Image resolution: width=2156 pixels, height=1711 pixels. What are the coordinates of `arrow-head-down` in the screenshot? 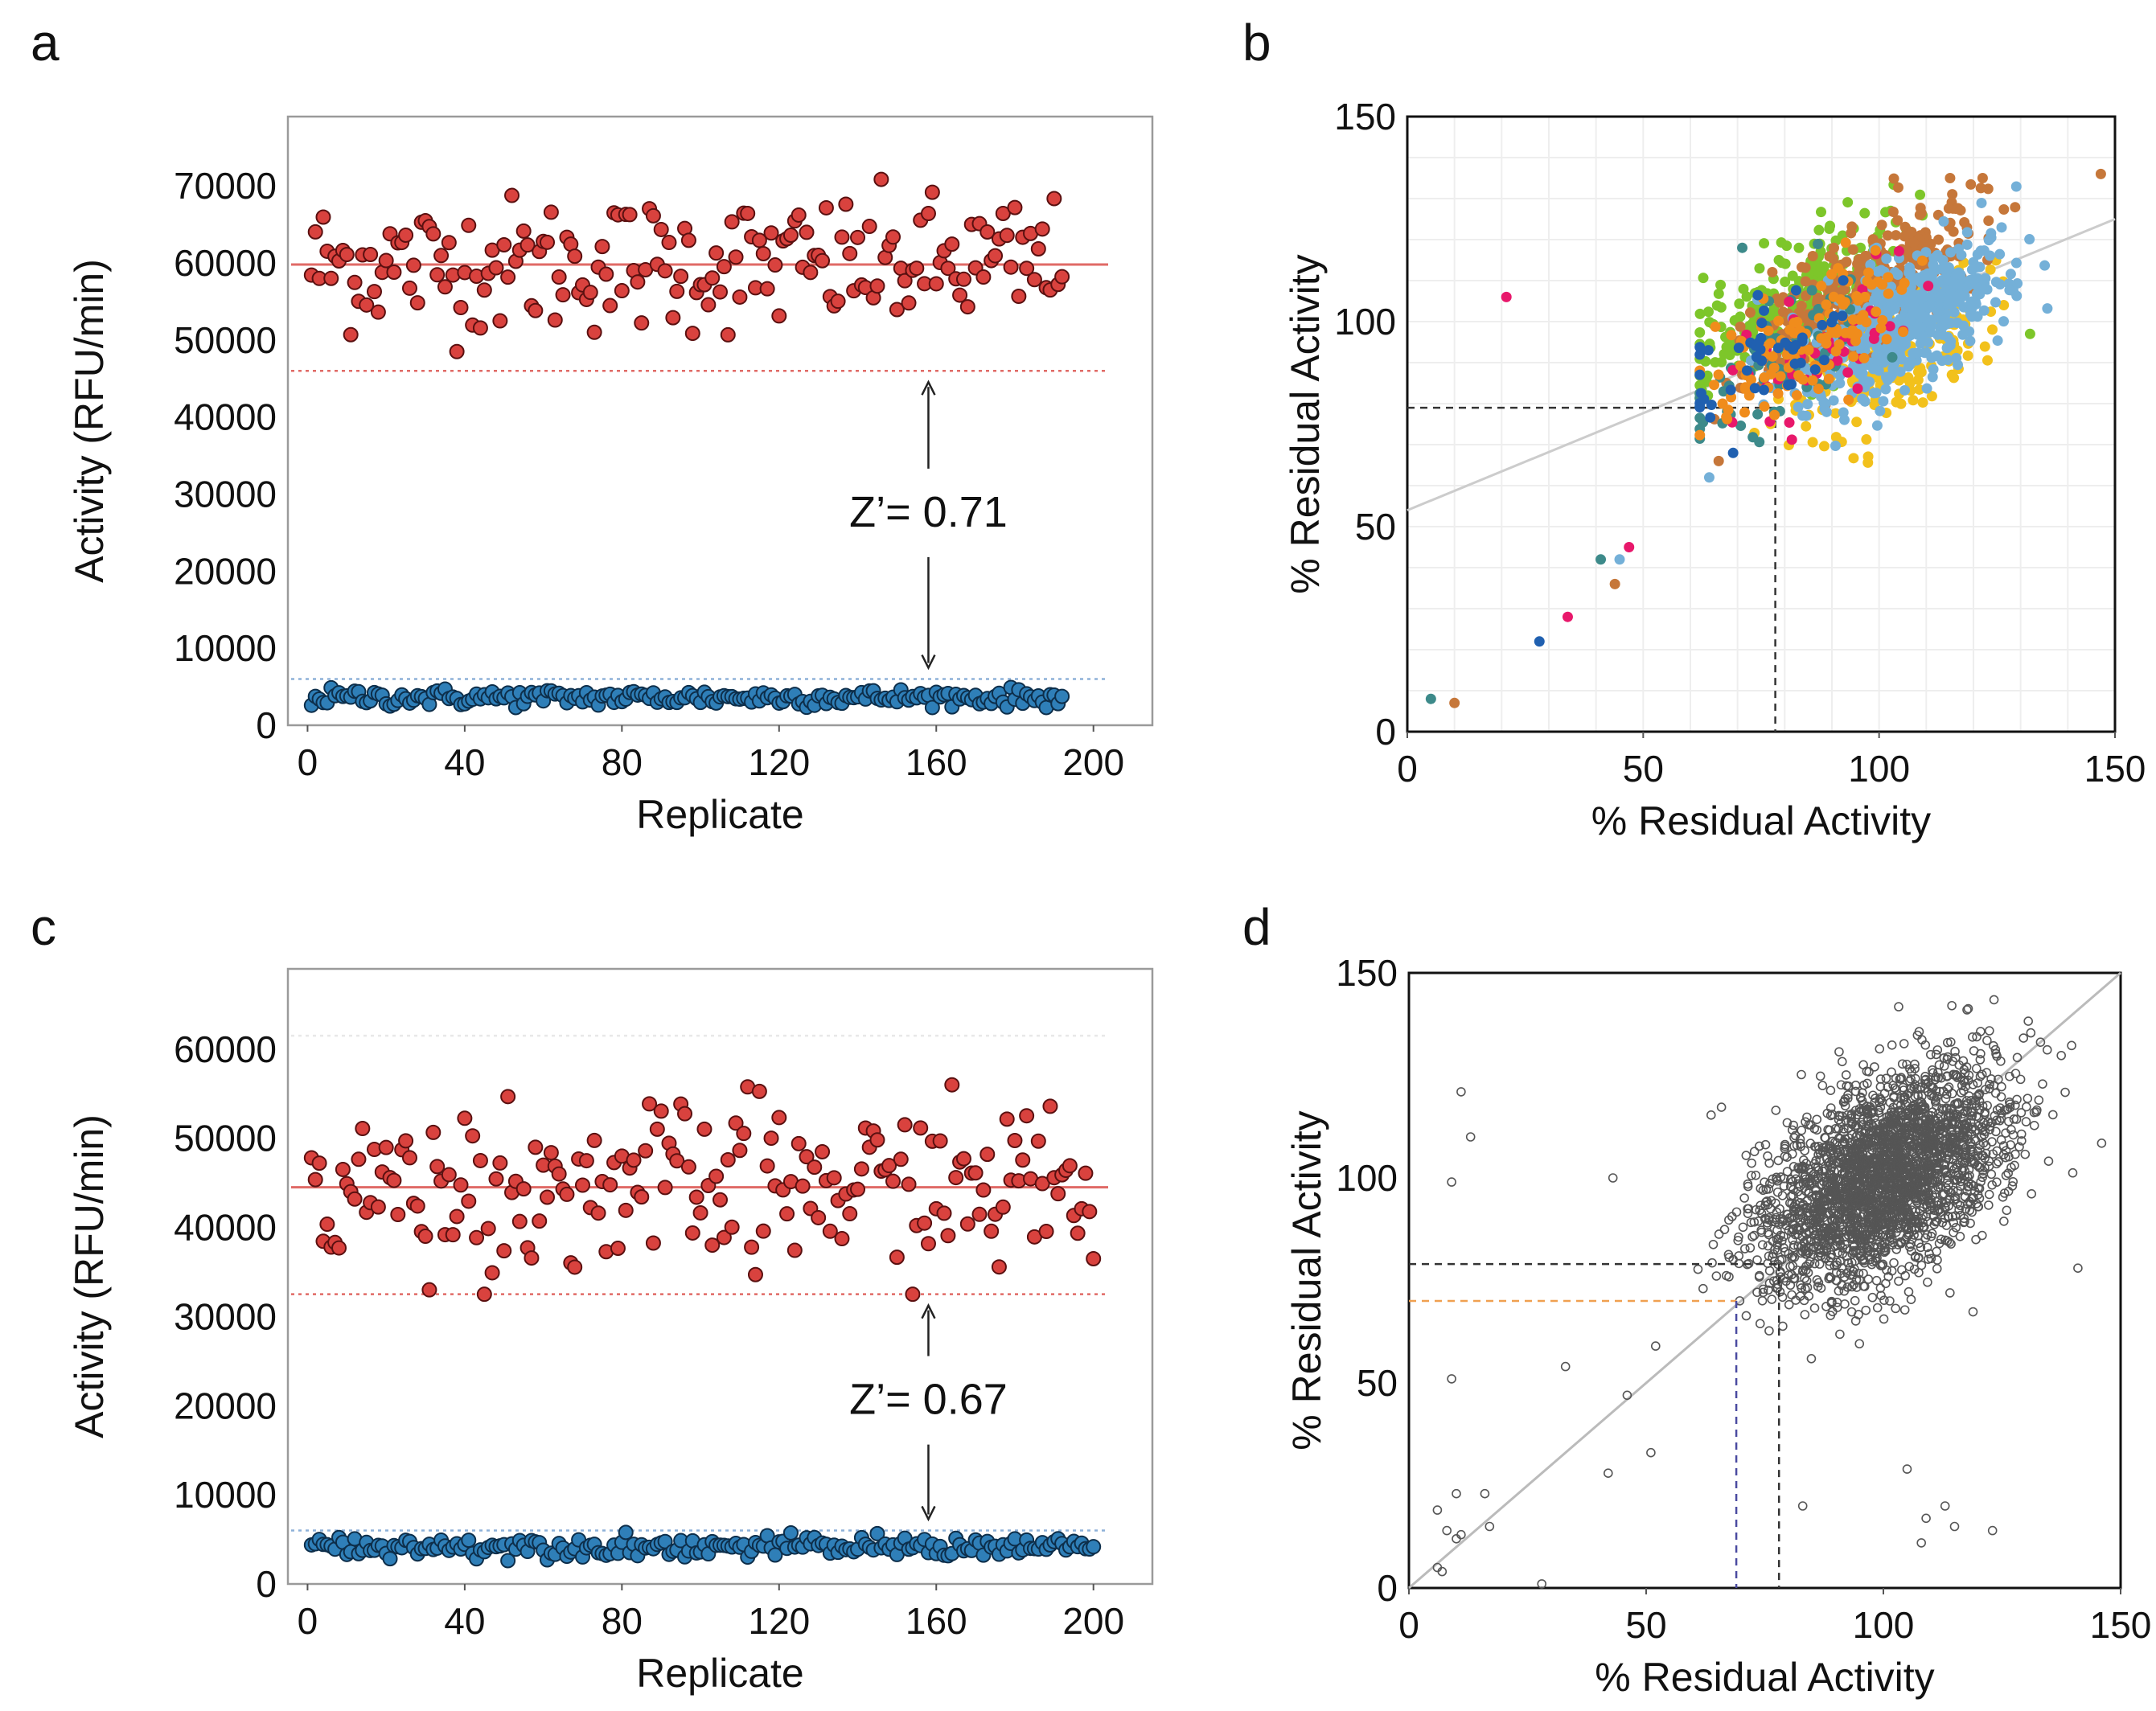 It's located at (928, 662).